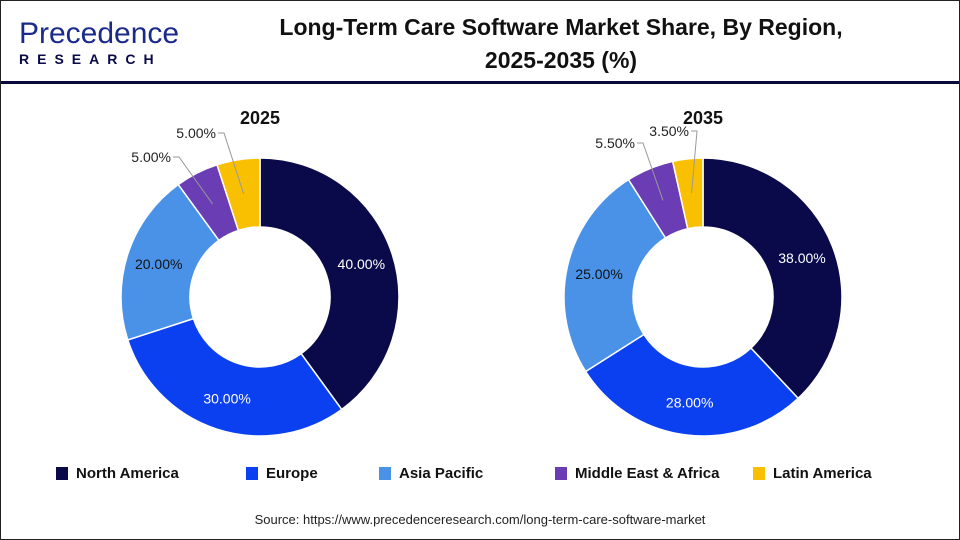  Describe the element at coordinates (158, 264) in the screenshot. I see `data-label: 20.00%` at that location.